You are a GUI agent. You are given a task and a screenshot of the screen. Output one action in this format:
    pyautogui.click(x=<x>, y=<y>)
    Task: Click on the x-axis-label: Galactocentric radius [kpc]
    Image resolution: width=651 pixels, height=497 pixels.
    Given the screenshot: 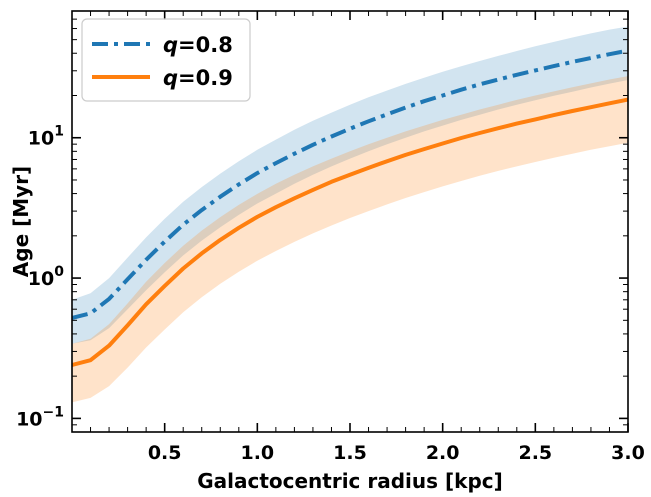 What is the action you would take?
    pyautogui.click(x=350, y=481)
    